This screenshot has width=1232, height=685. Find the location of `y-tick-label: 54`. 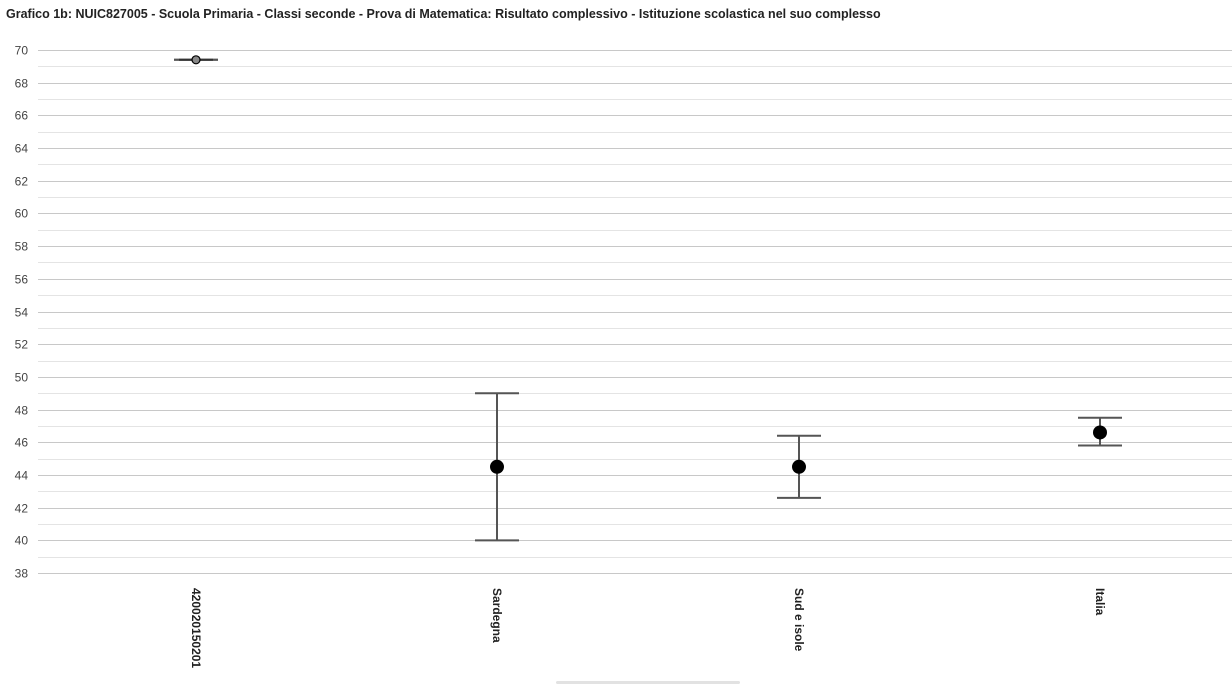

y-tick-label: 54 is located at coordinates (22, 313).